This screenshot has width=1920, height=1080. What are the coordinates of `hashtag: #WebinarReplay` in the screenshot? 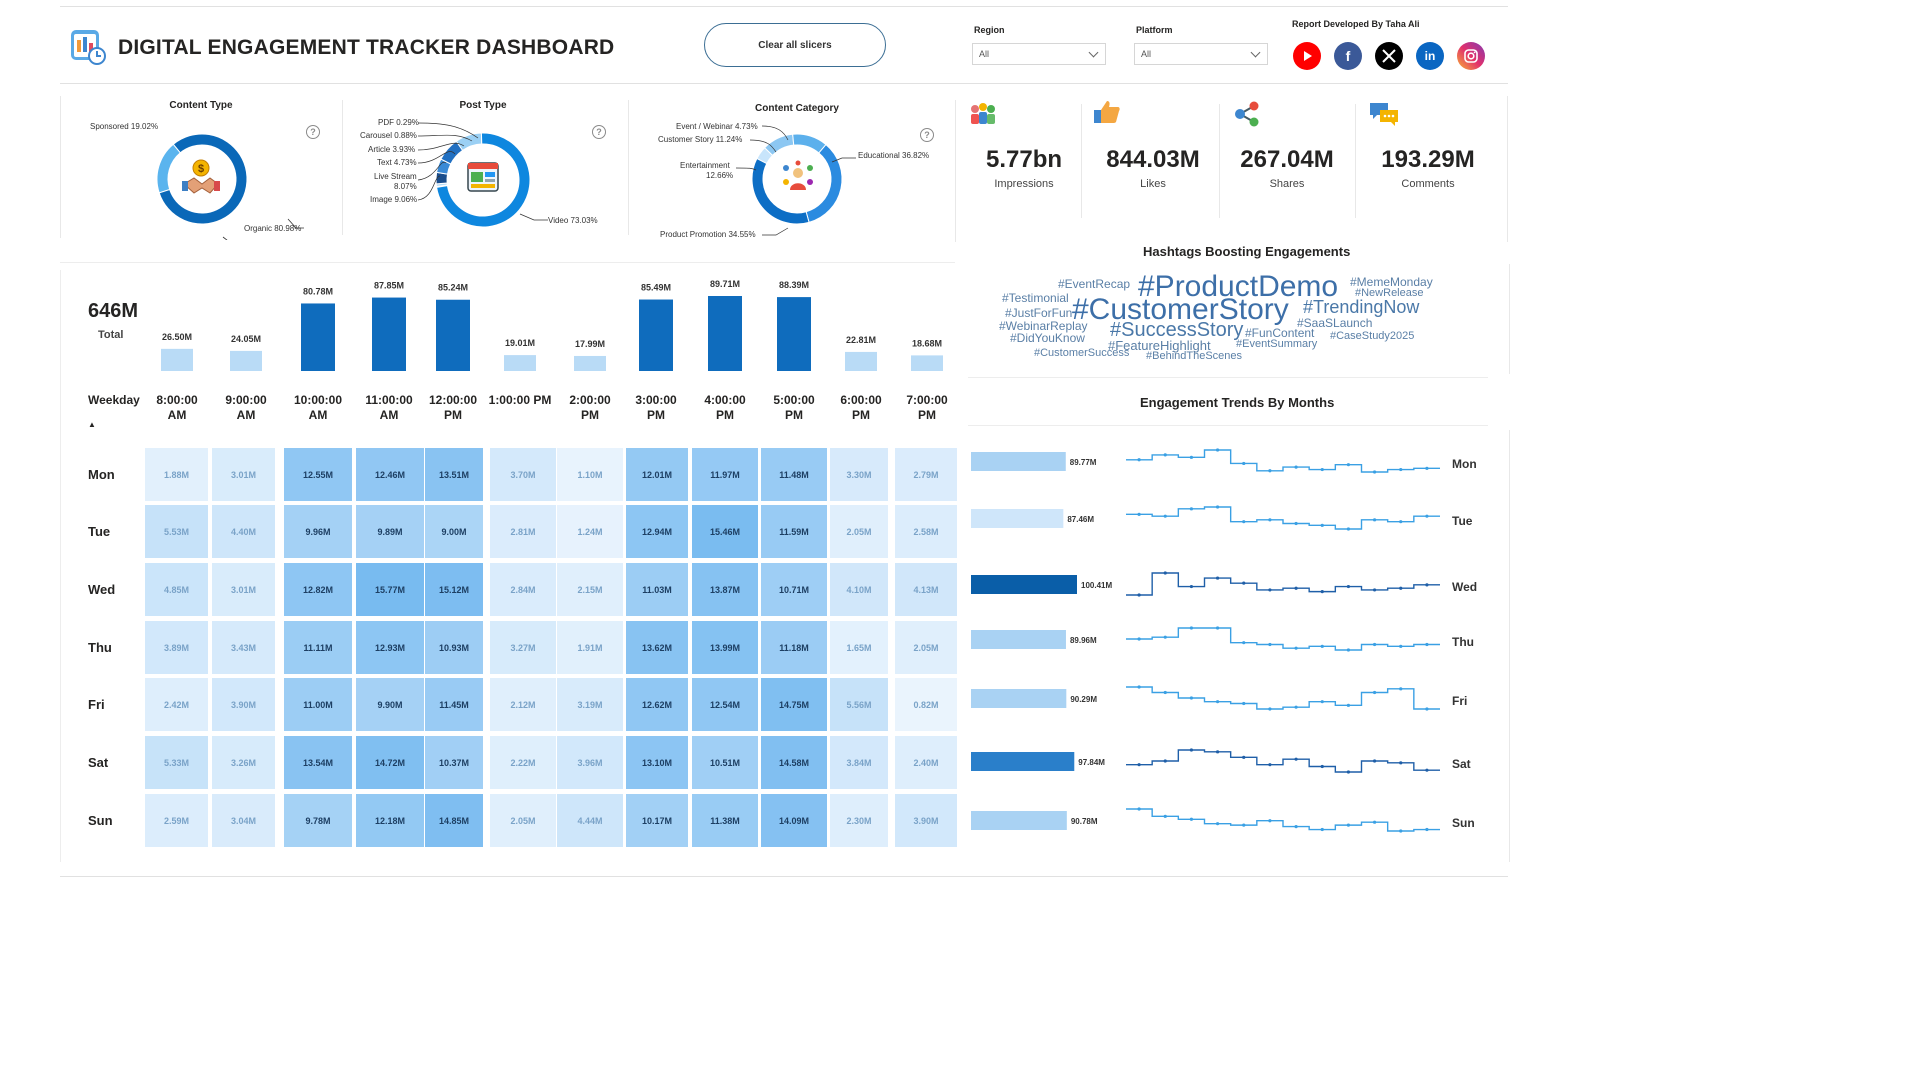 It's located at (1043, 326).